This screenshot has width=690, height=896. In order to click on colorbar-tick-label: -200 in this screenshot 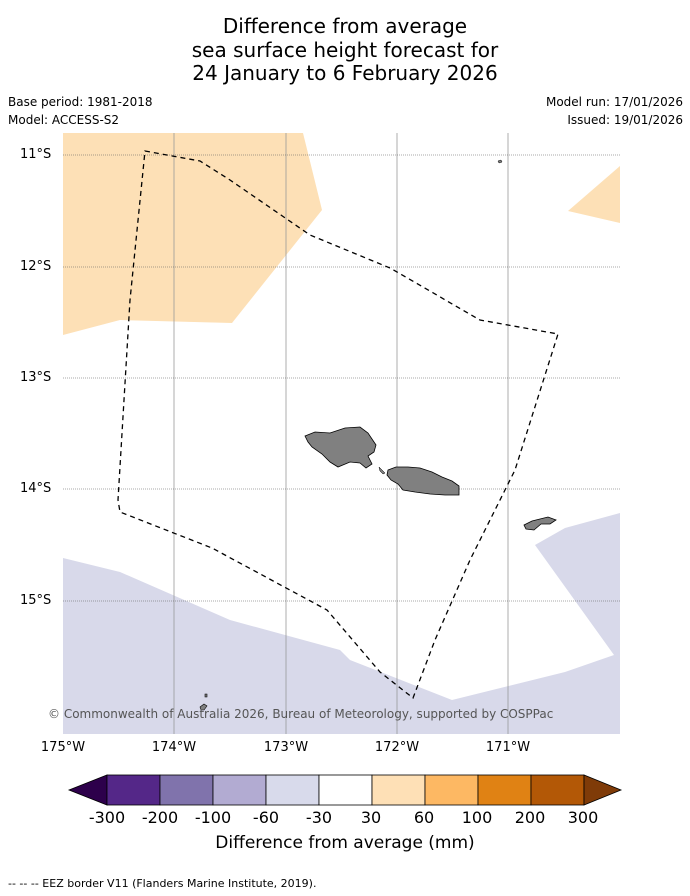, I will do `click(160, 817)`.